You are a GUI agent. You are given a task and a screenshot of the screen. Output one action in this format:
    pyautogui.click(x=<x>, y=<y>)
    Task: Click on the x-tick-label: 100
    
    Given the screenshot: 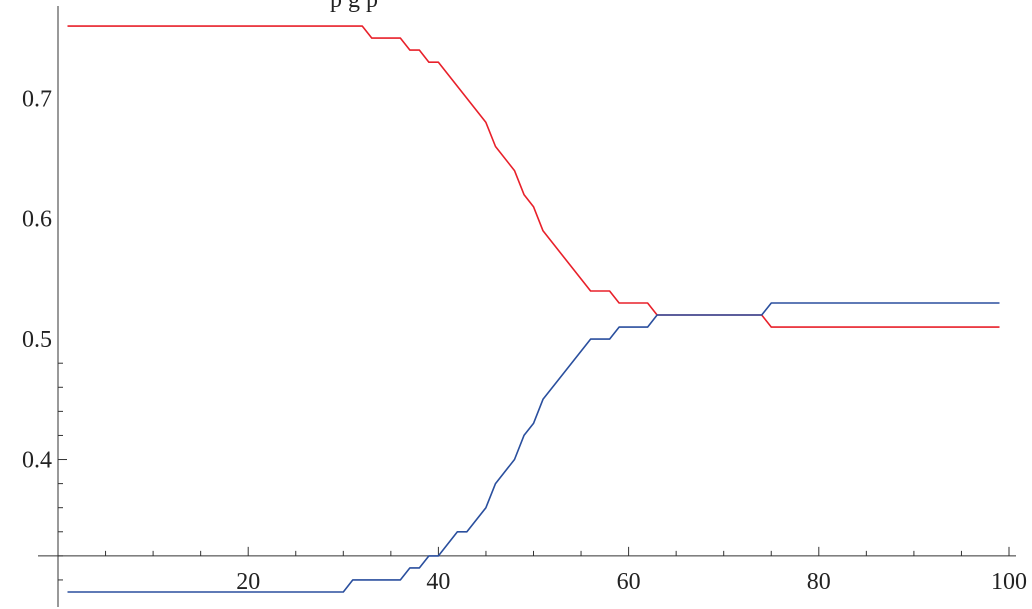 What is the action you would take?
    pyautogui.click(x=1009, y=582)
    